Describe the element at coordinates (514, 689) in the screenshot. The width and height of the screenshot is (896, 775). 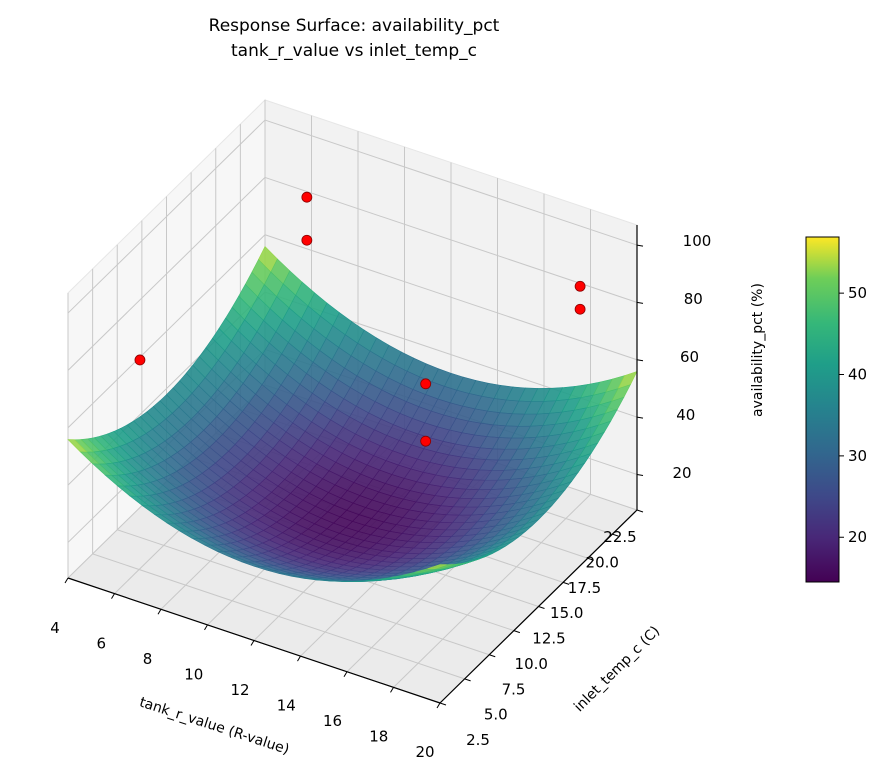
I see `y-tick-label: 7.5` at that location.